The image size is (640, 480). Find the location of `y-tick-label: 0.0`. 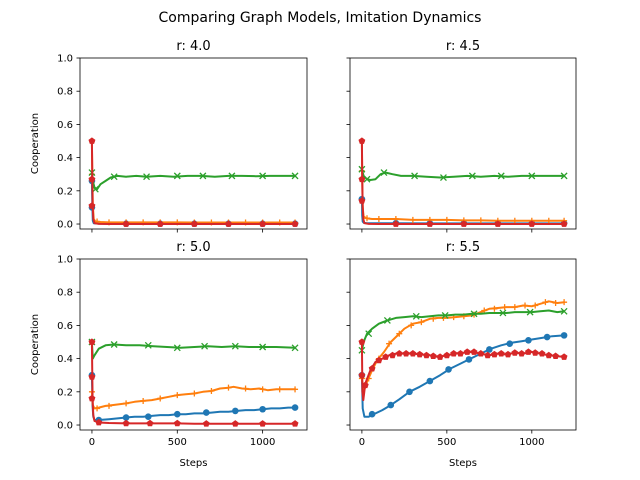

y-tick-label: 0.0 is located at coordinates (65, 225).